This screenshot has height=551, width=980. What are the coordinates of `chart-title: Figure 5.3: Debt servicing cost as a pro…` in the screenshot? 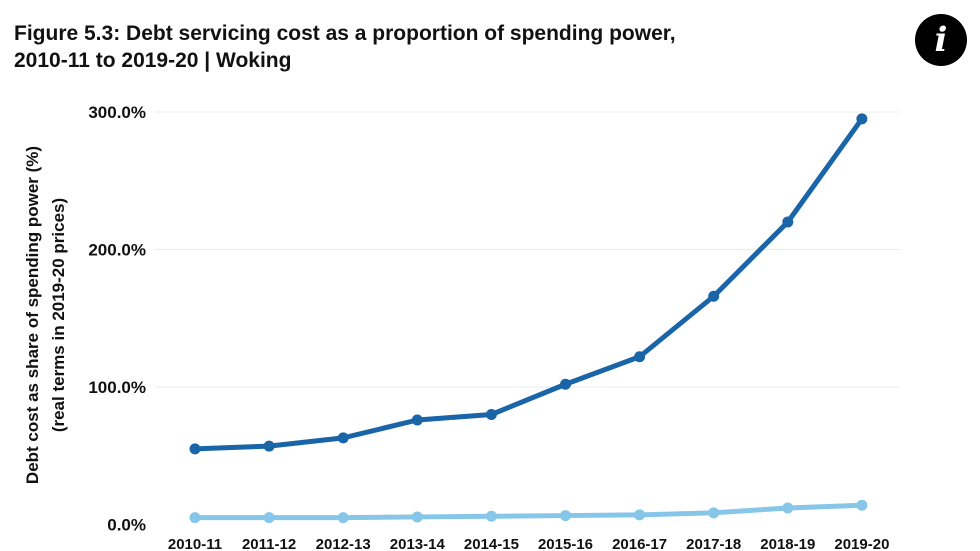 It's located at (345, 47).